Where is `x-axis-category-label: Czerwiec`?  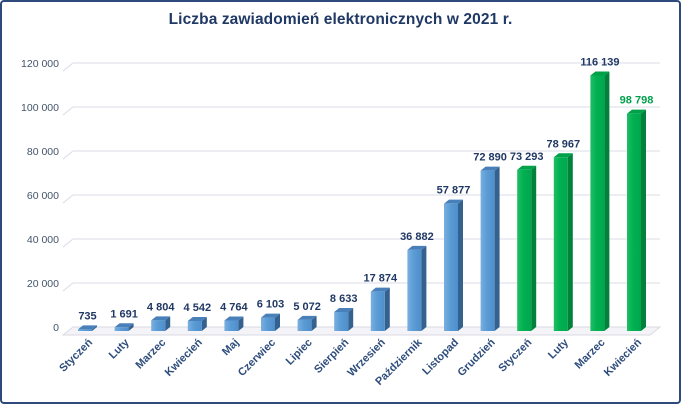
x-axis-category-label: Czerwiec is located at coordinates (257, 358).